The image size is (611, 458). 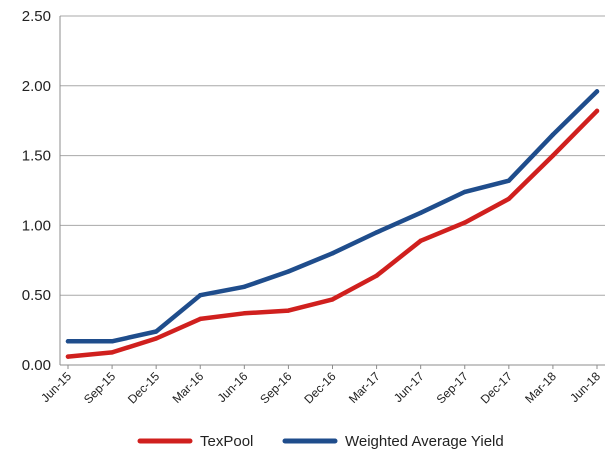 What do you see at coordinates (585, 387) in the screenshot?
I see `x-tick-label: Jun-18` at bounding box center [585, 387].